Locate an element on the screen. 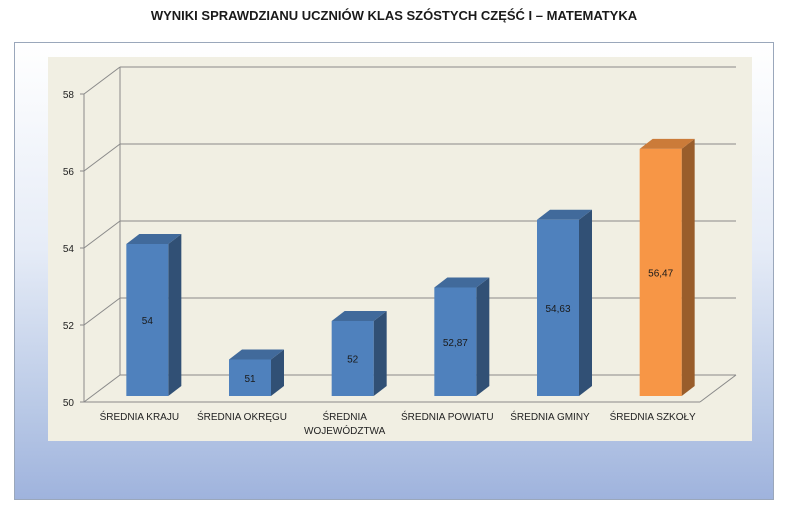 The height and width of the screenshot is (516, 788). x-tick-label: WOJEWÓDZTWA is located at coordinates (345, 430).